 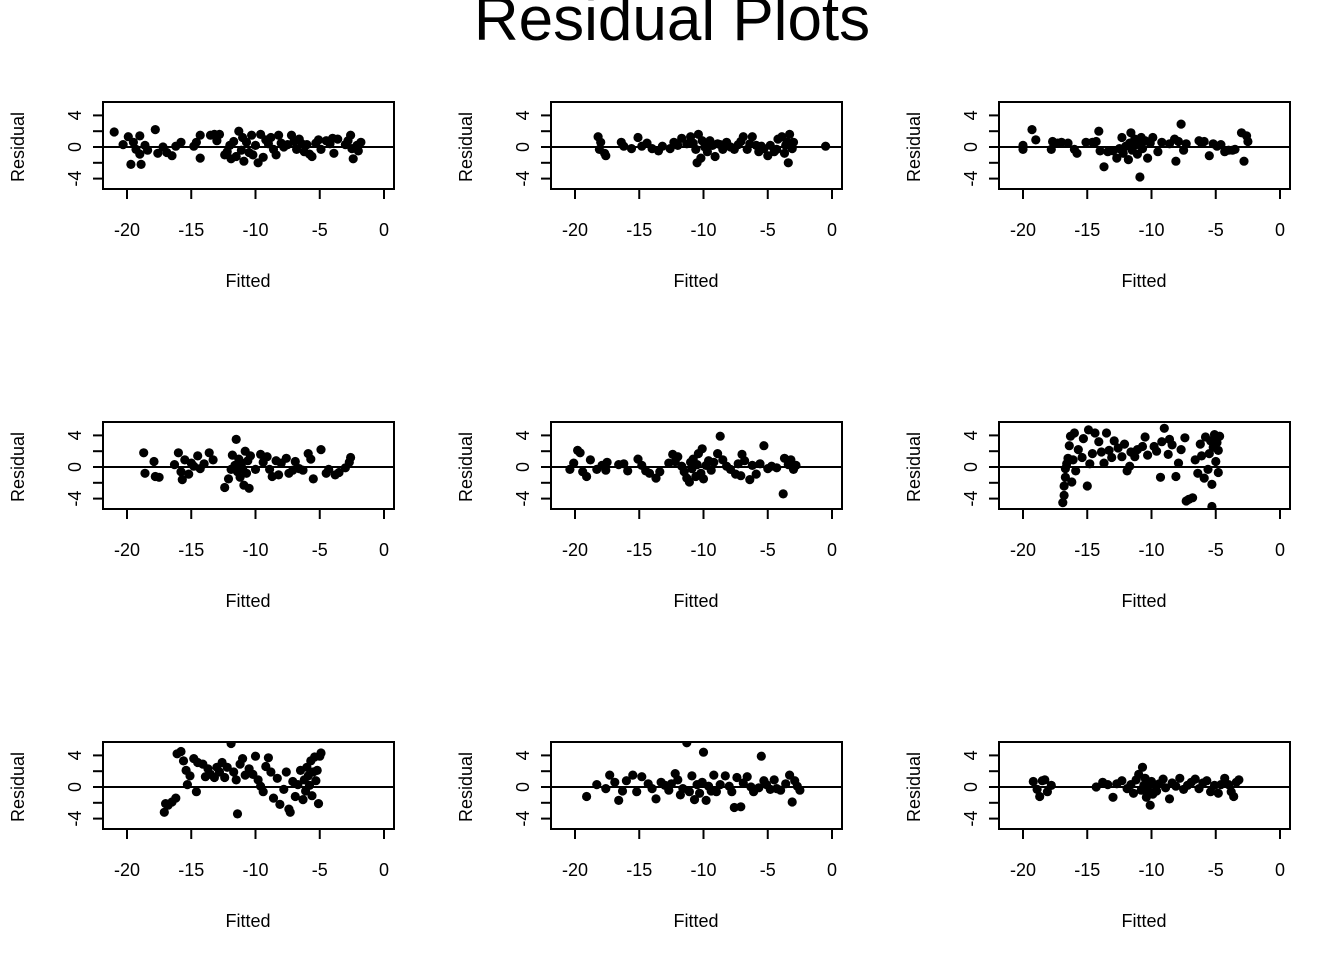 What do you see at coordinates (1097, 196) in the screenshot?
I see `panel-3: -20 -15 -10 -5 0 -4 0 4 Fitted Residual` at bounding box center [1097, 196].